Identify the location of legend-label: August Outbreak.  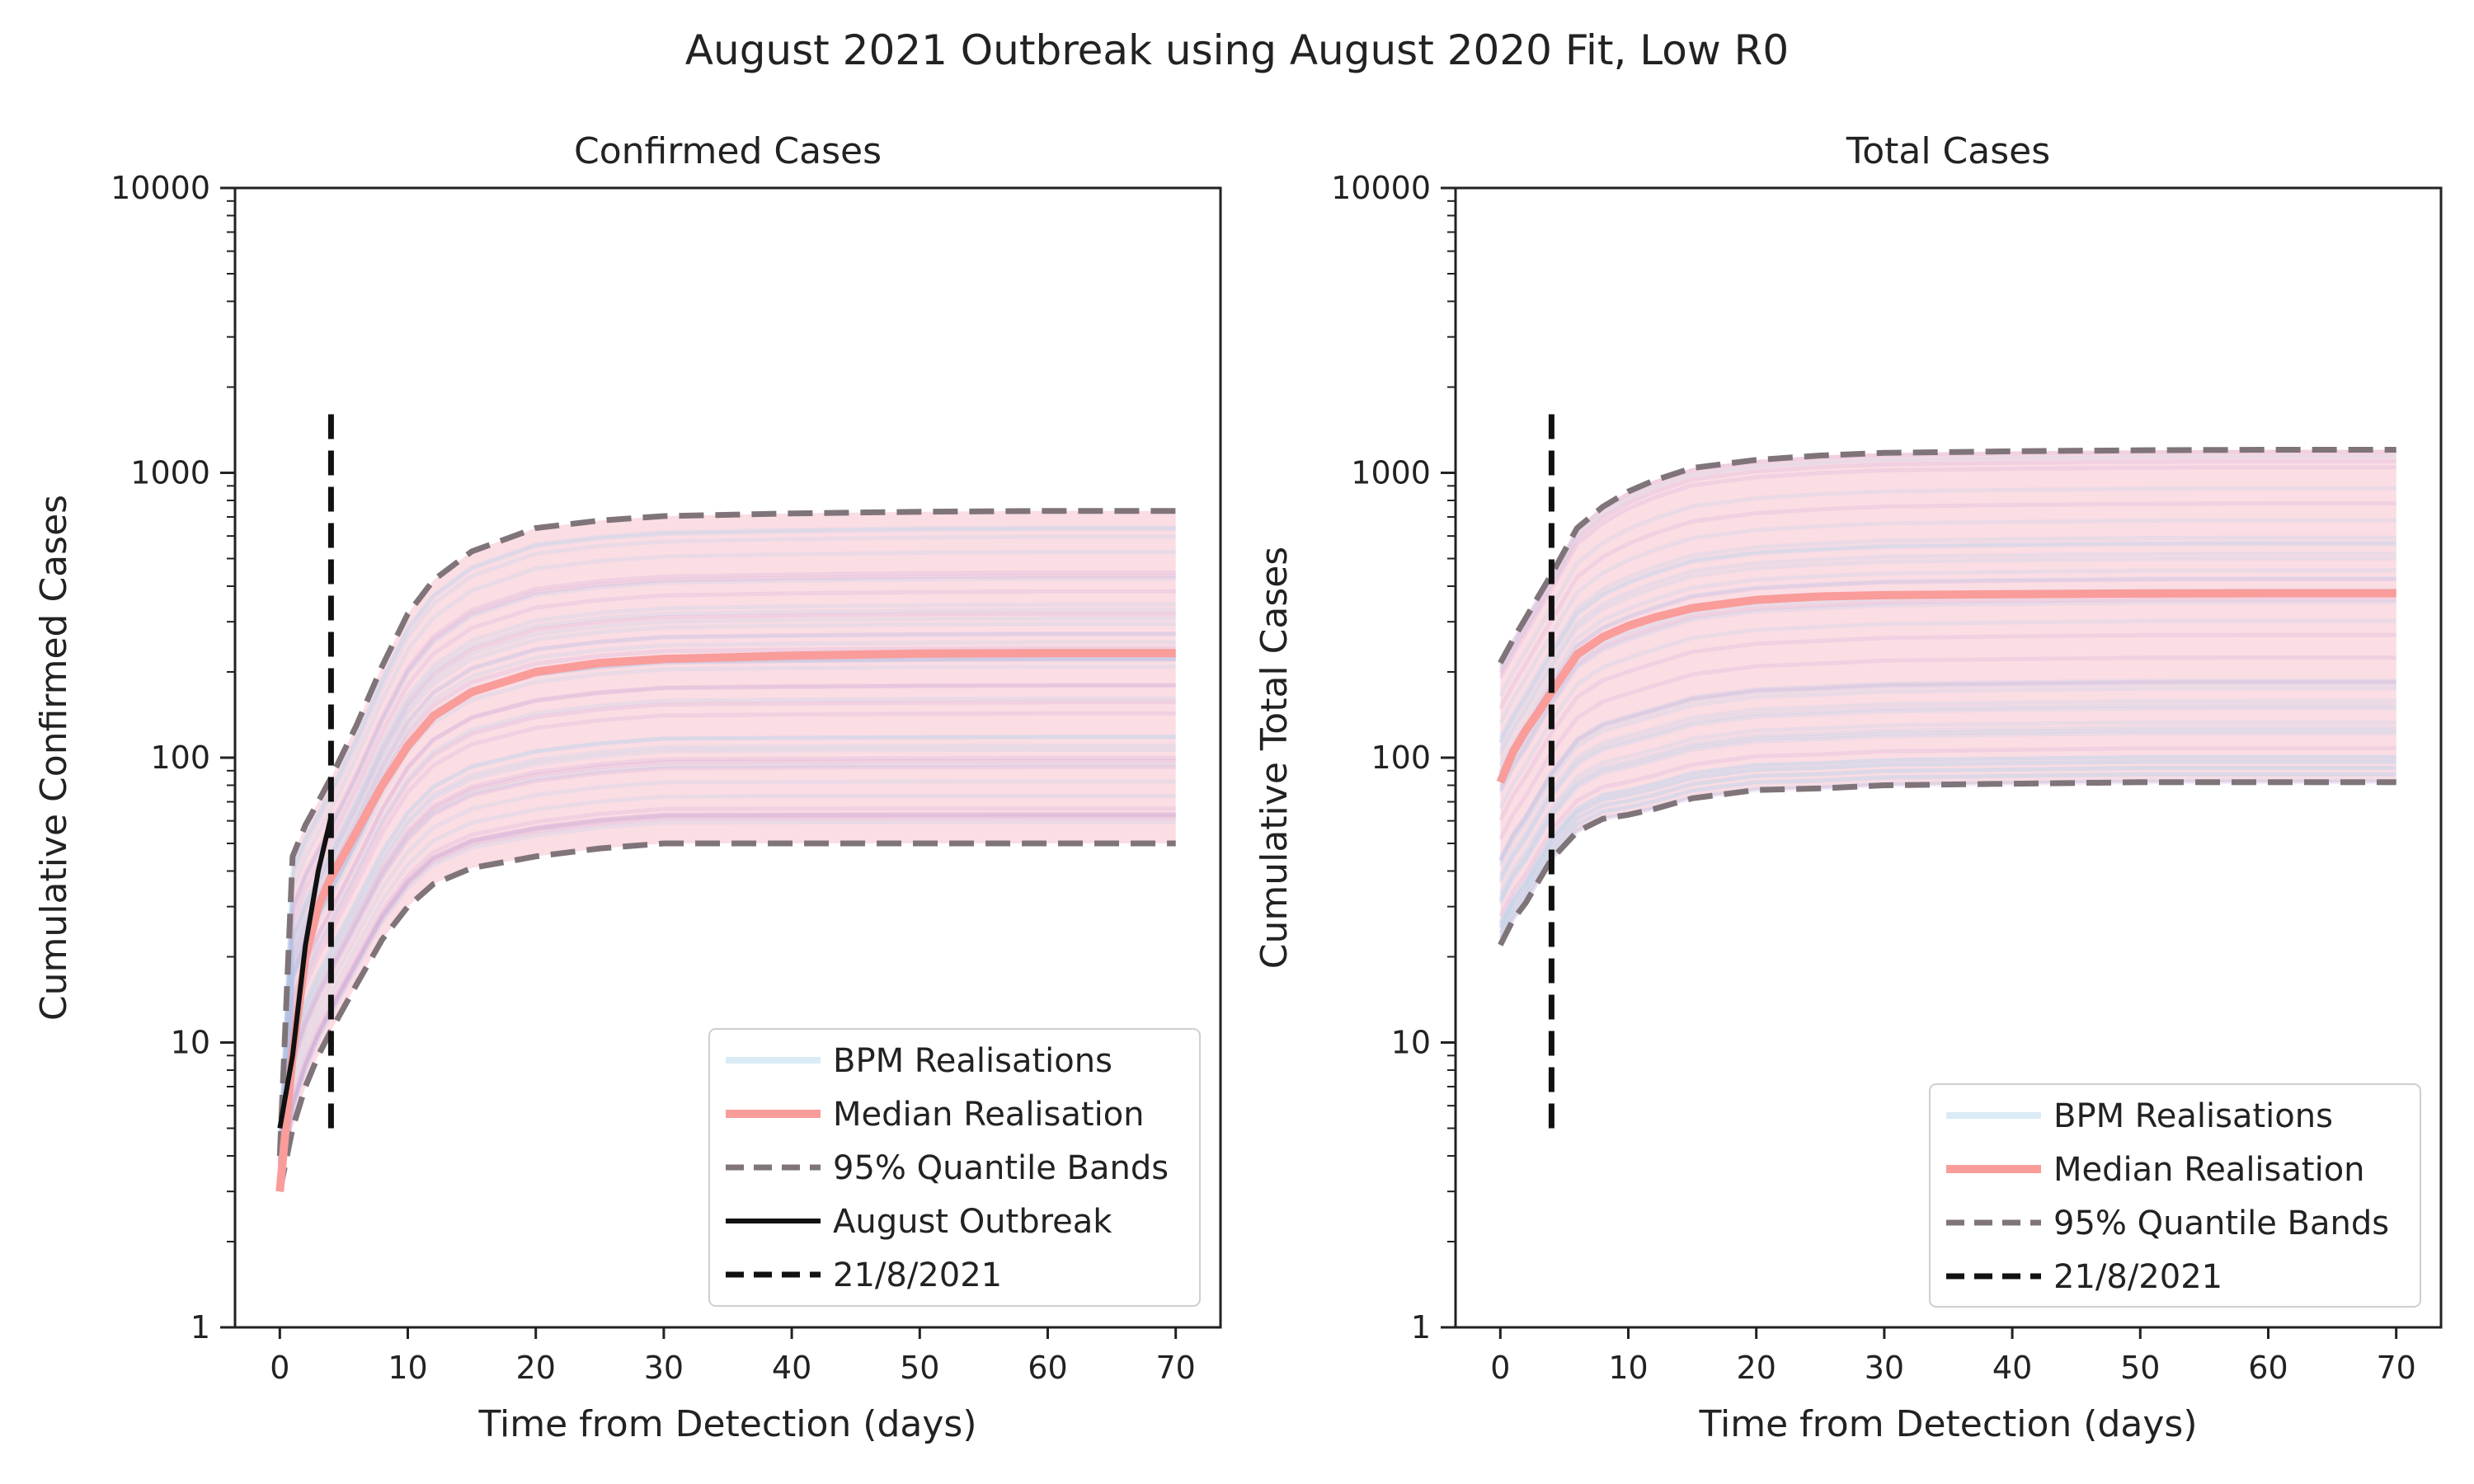
(972, 1222).